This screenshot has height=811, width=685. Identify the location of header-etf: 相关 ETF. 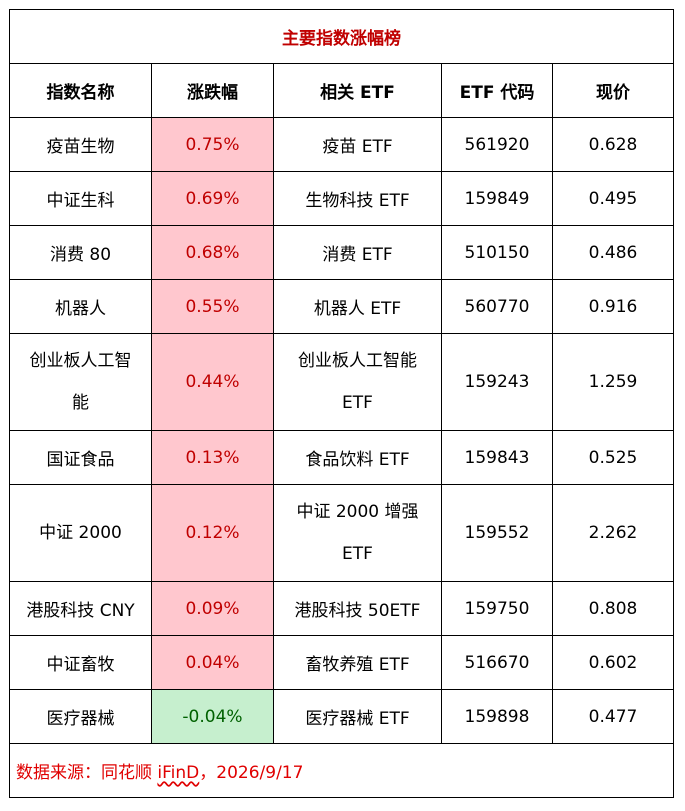
(357, 90).